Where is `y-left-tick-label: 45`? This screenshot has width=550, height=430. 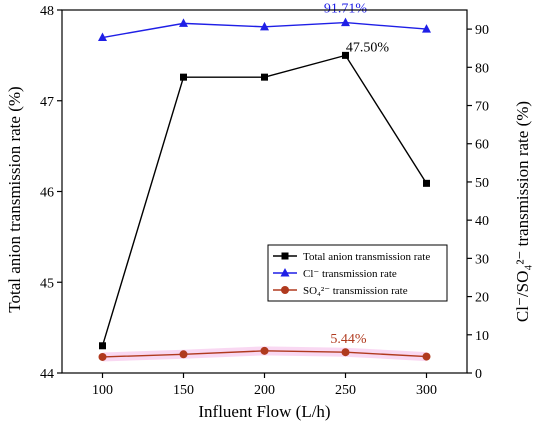 y-left-tick-label: 45 is located at coordinates (47, 283).